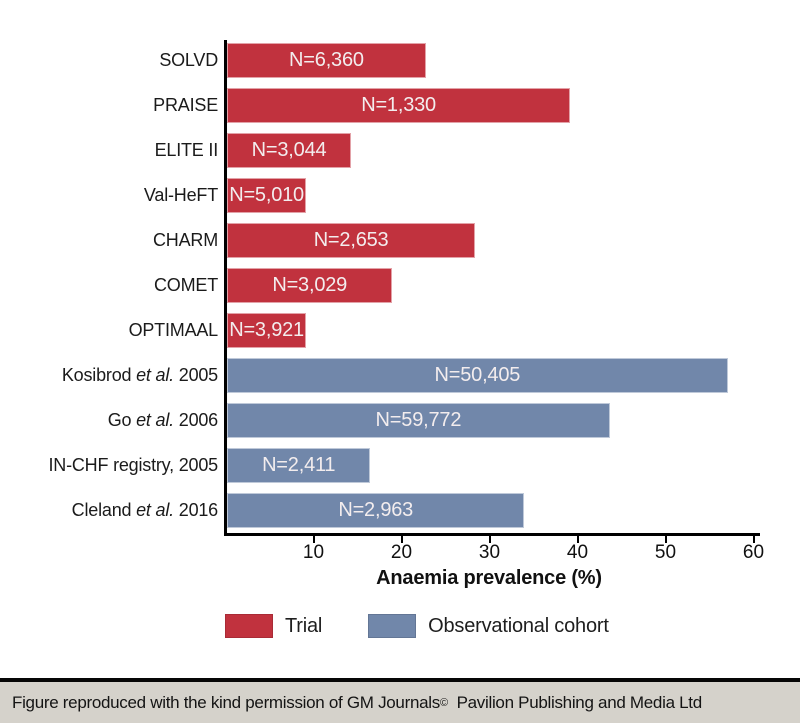  I want to click on category-label-text: 2016, so click(195, 510).